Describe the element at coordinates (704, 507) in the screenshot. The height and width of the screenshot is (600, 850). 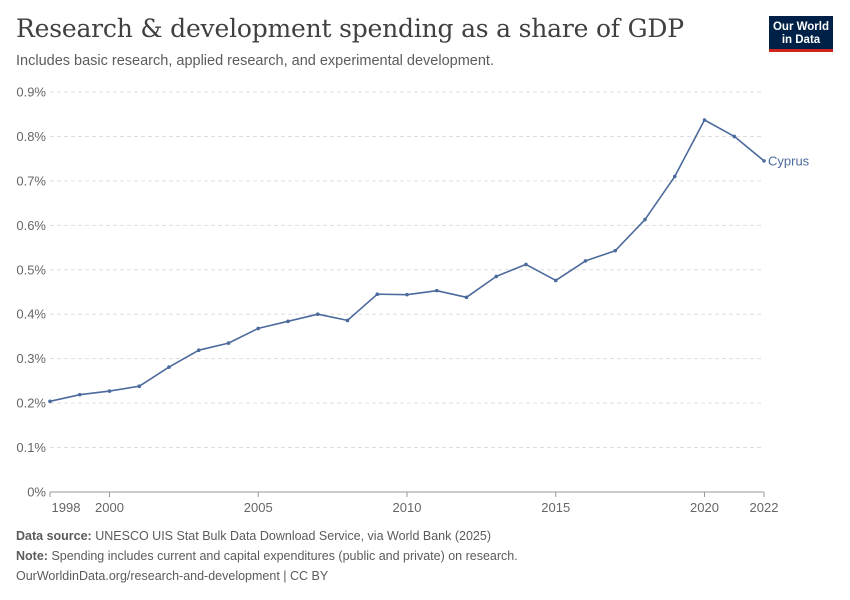
I see `x-tick-label: 2020` at that location.